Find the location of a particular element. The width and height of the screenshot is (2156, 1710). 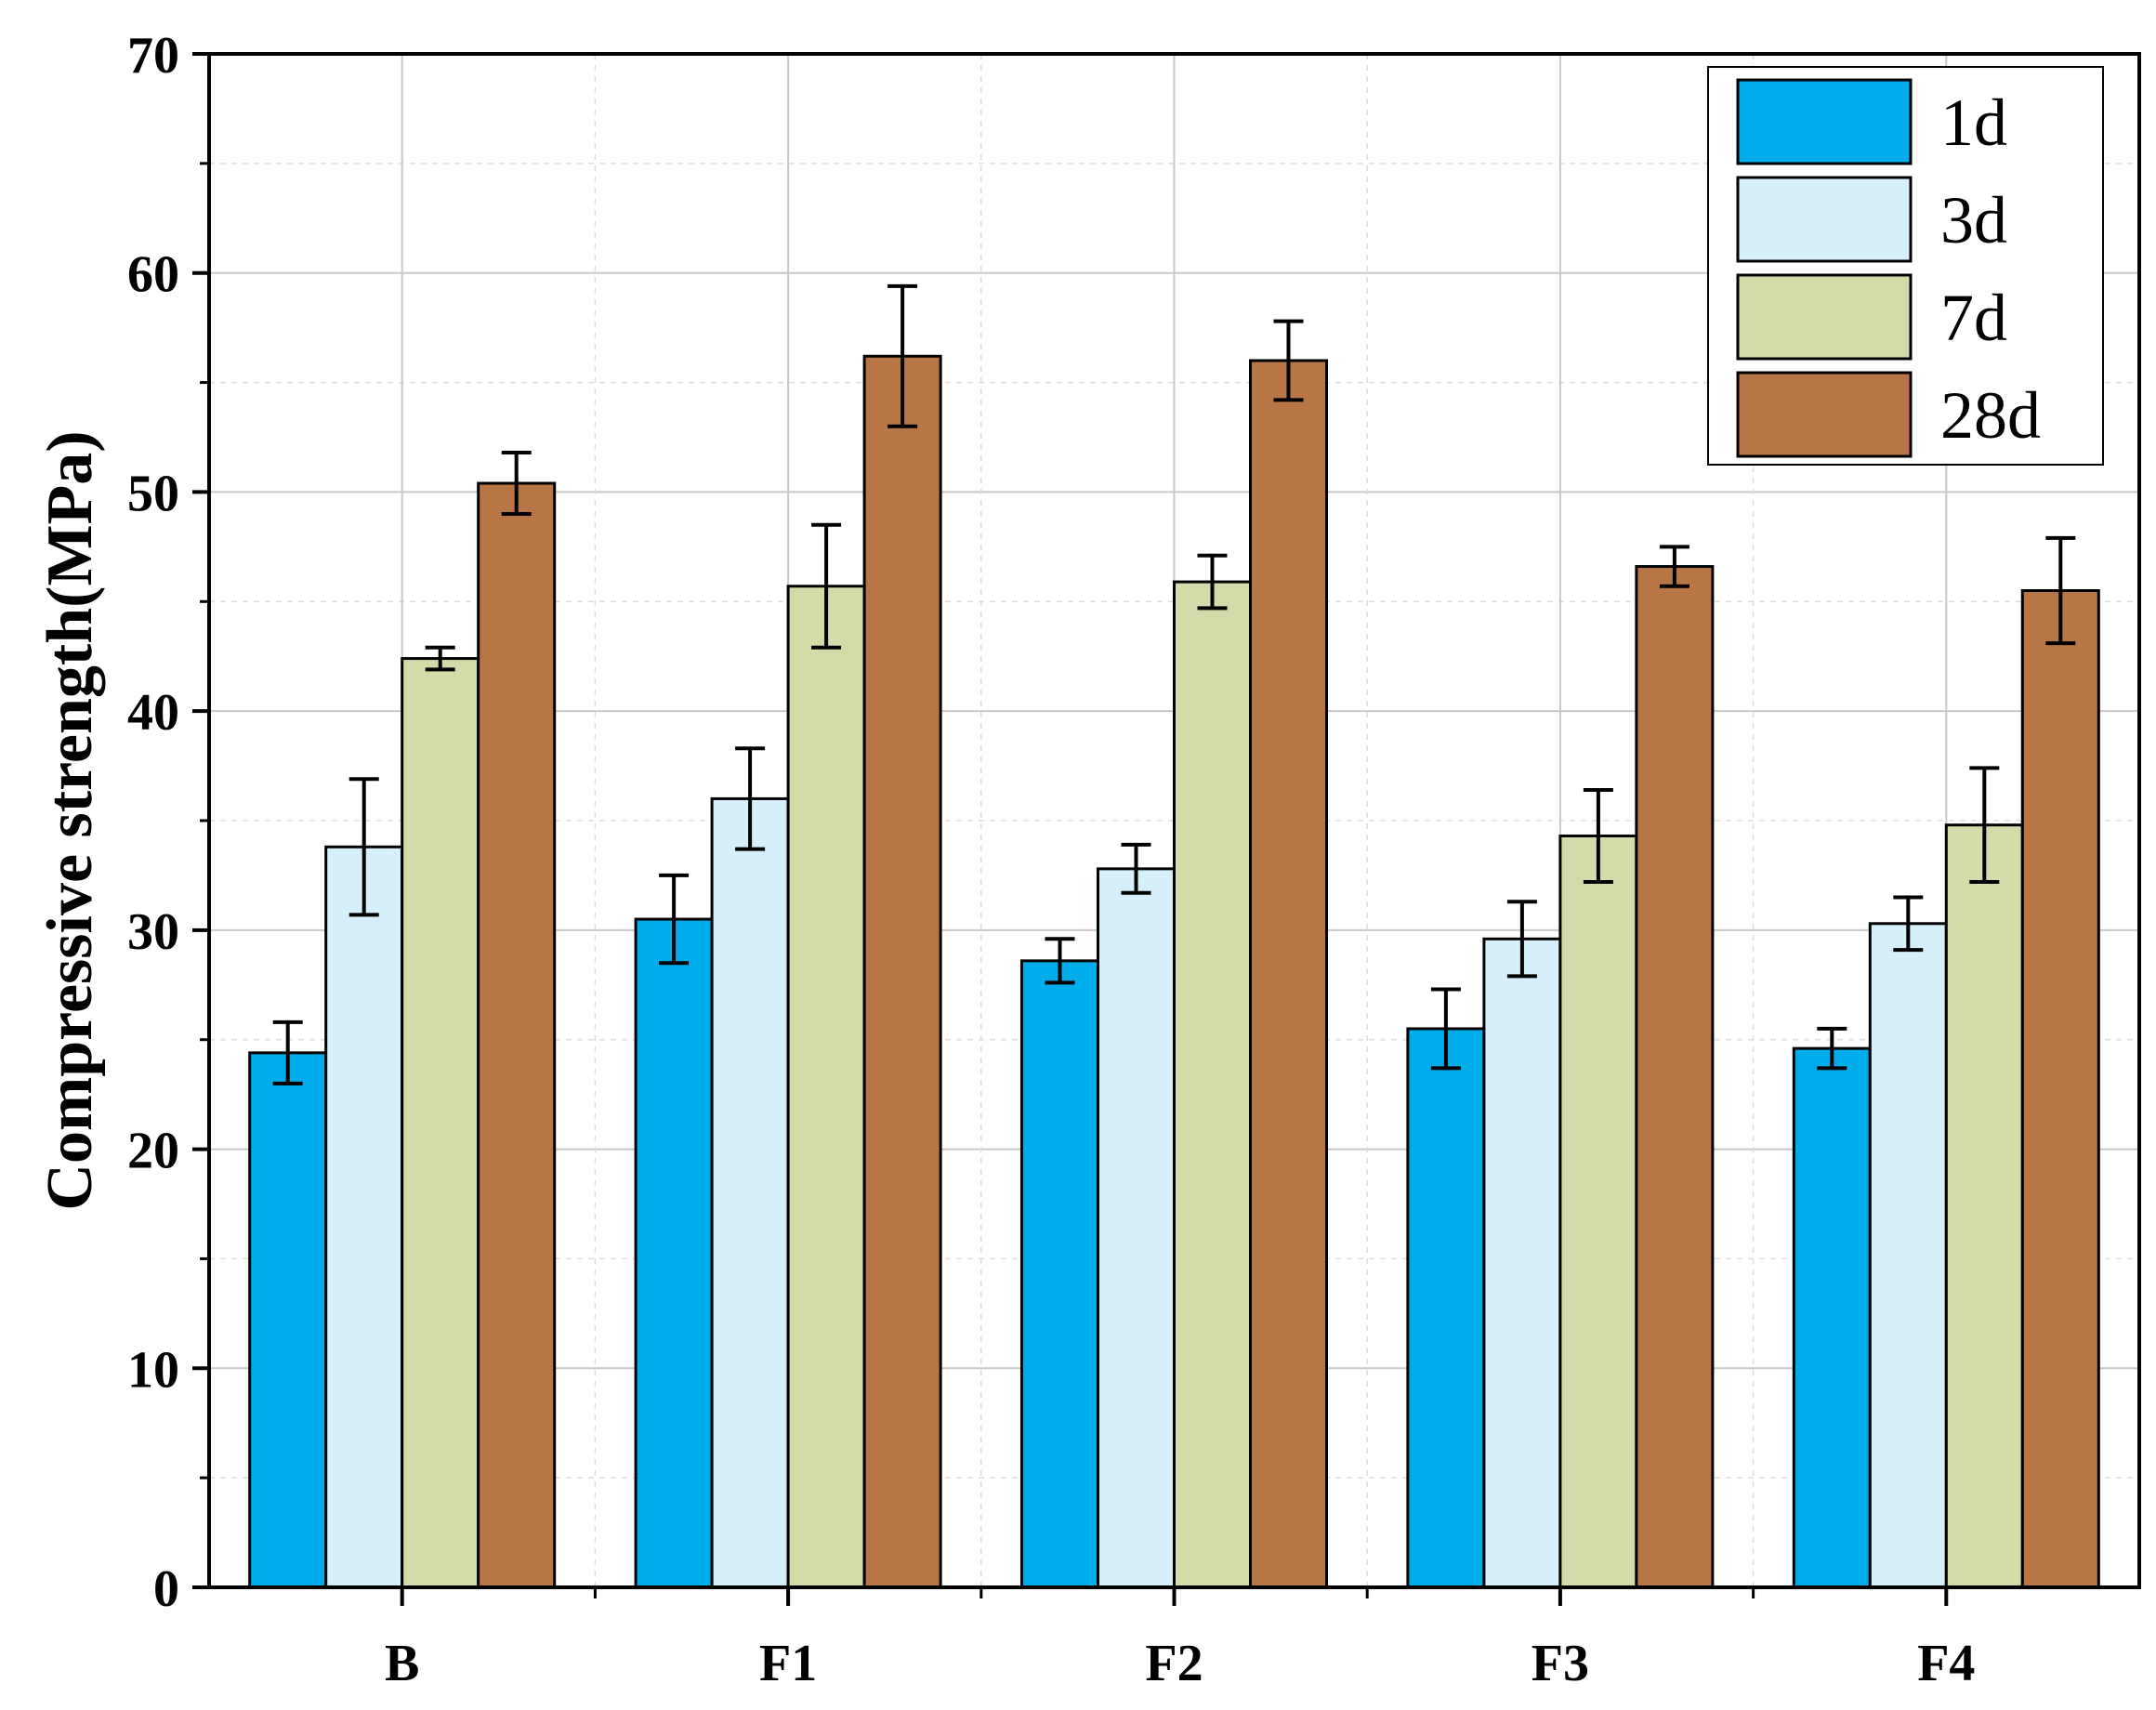

legend: 1d 3d 7d 28d is located at coordinates (1906, 266).